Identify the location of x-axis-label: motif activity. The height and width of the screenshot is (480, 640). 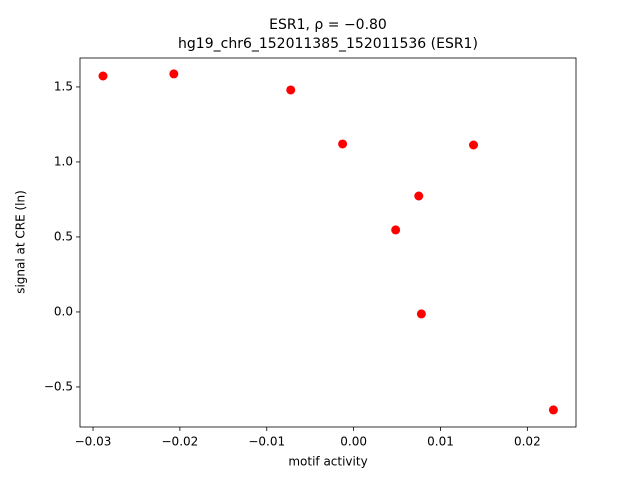
(327, 462).